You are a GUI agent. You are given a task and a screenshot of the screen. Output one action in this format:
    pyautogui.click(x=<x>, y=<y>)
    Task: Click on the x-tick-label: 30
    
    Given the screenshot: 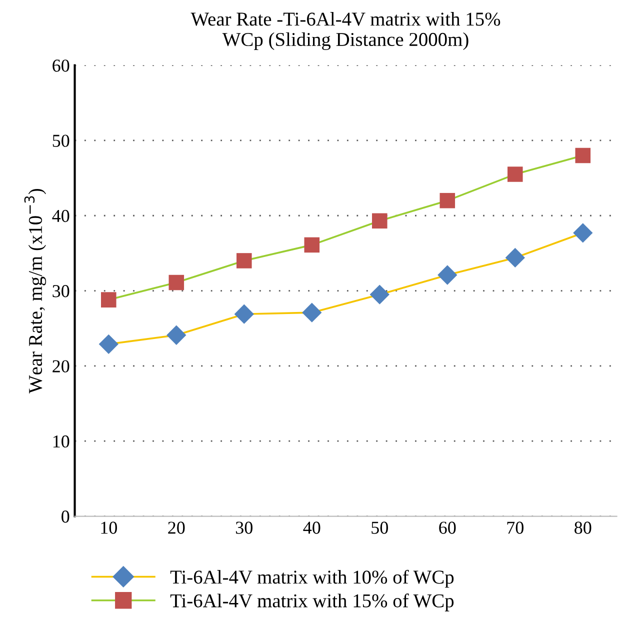 What is the action you would take?
    pyautogui.click(x=244, y=528)
    